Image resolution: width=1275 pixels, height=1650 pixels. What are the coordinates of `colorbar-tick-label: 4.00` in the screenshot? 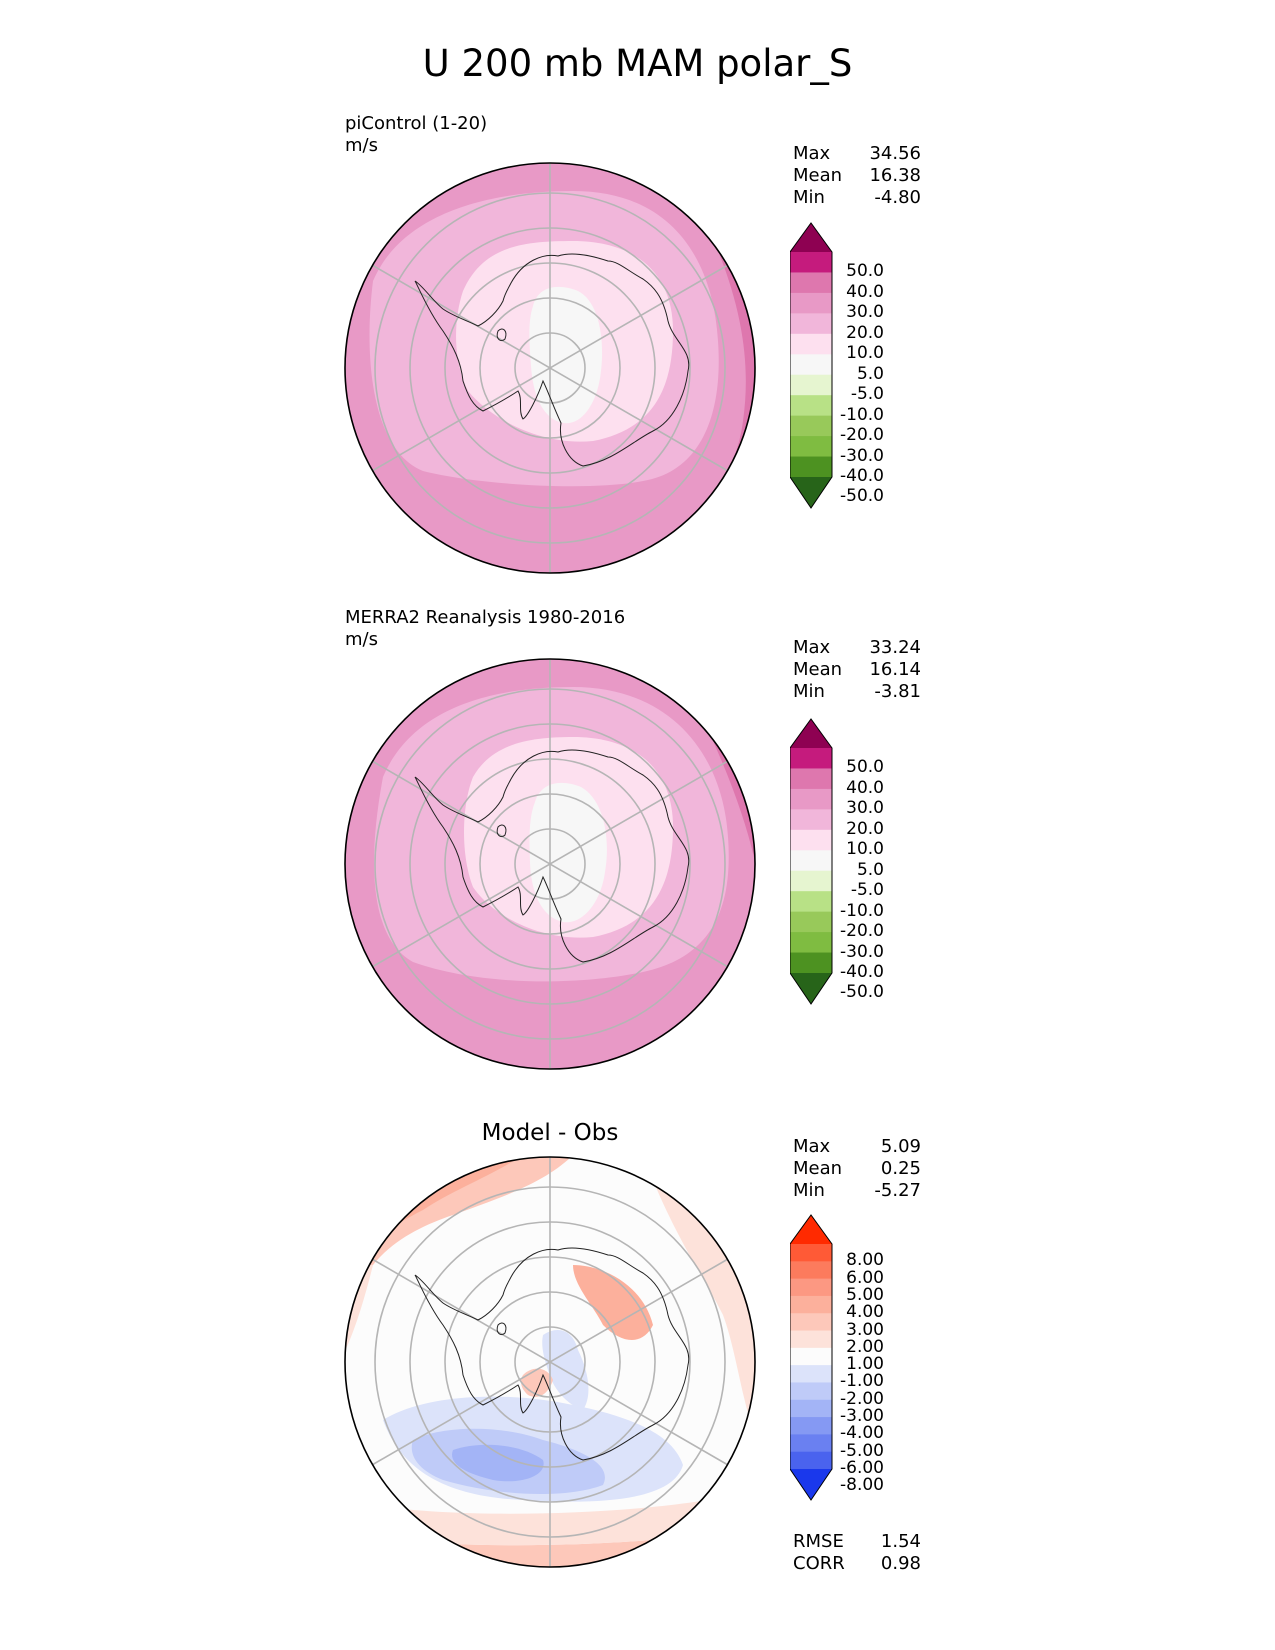 It's located at (865, 1312).